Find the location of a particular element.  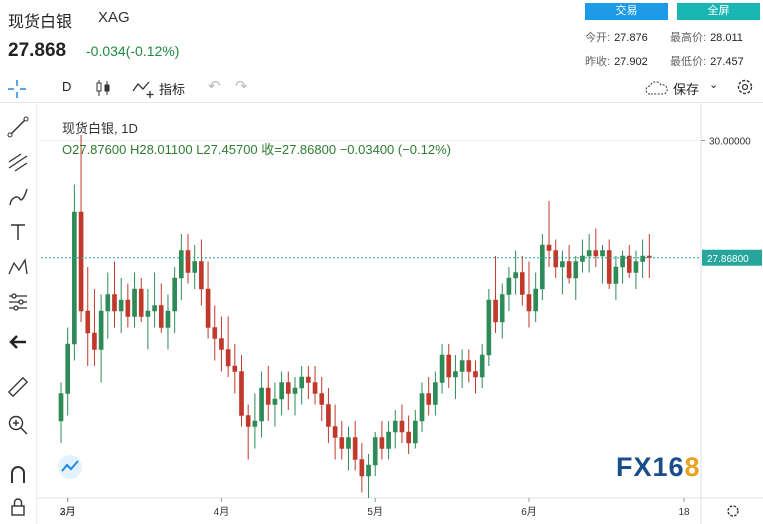

back-arrow-icon is located at coordinates (18, 342).